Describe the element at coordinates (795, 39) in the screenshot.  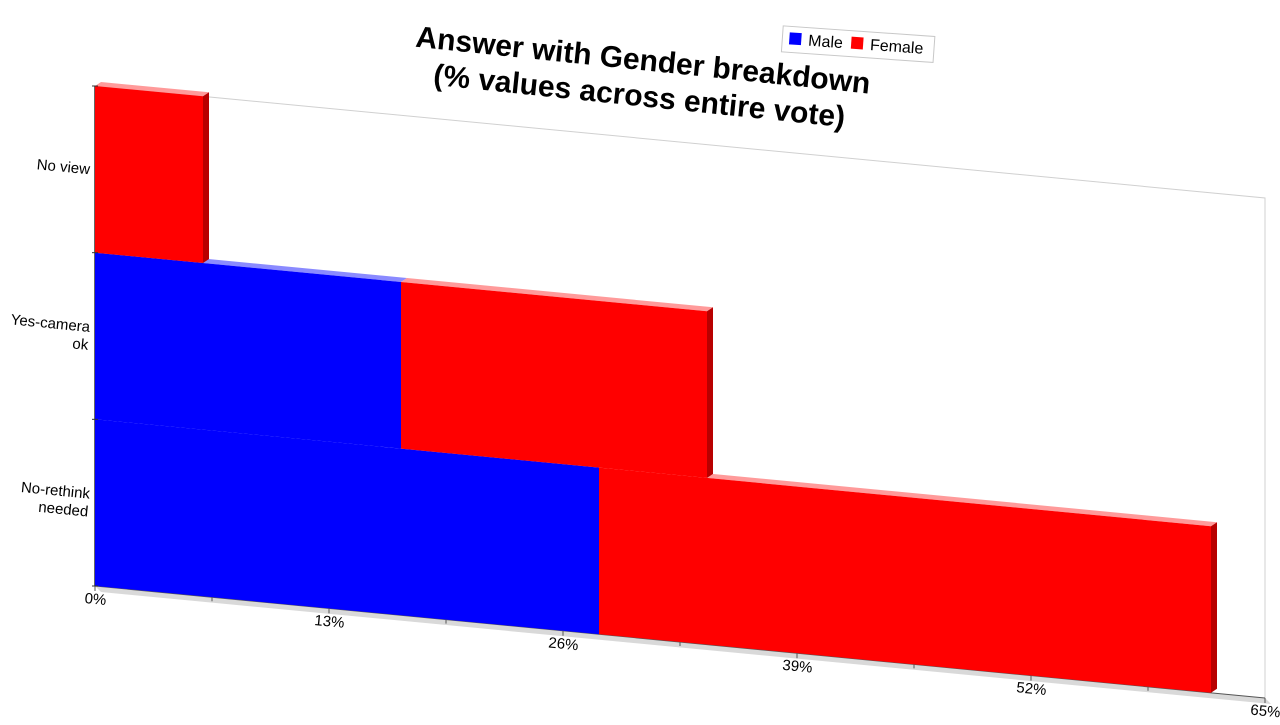
I see `legend-swatch-male` at that location.